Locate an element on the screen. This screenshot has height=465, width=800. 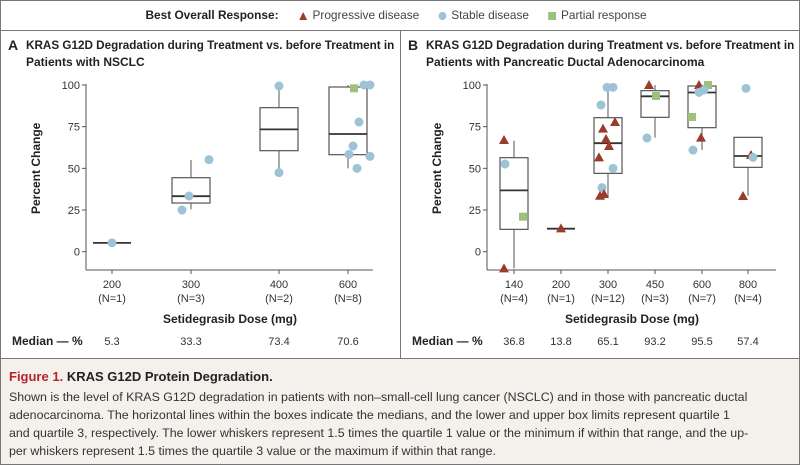
median-value: 93.2 is located at coordinates (654, 342).